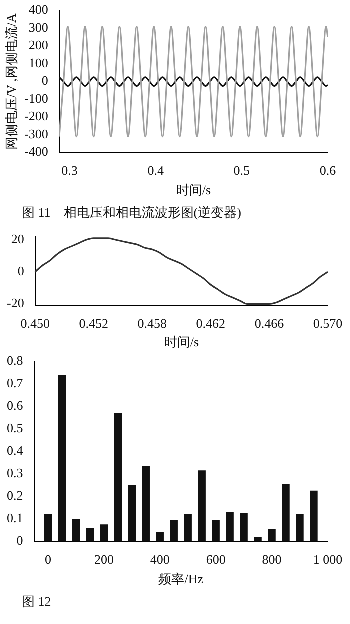  I want to click on y-tick-label: 0.6, so click(15, 406).